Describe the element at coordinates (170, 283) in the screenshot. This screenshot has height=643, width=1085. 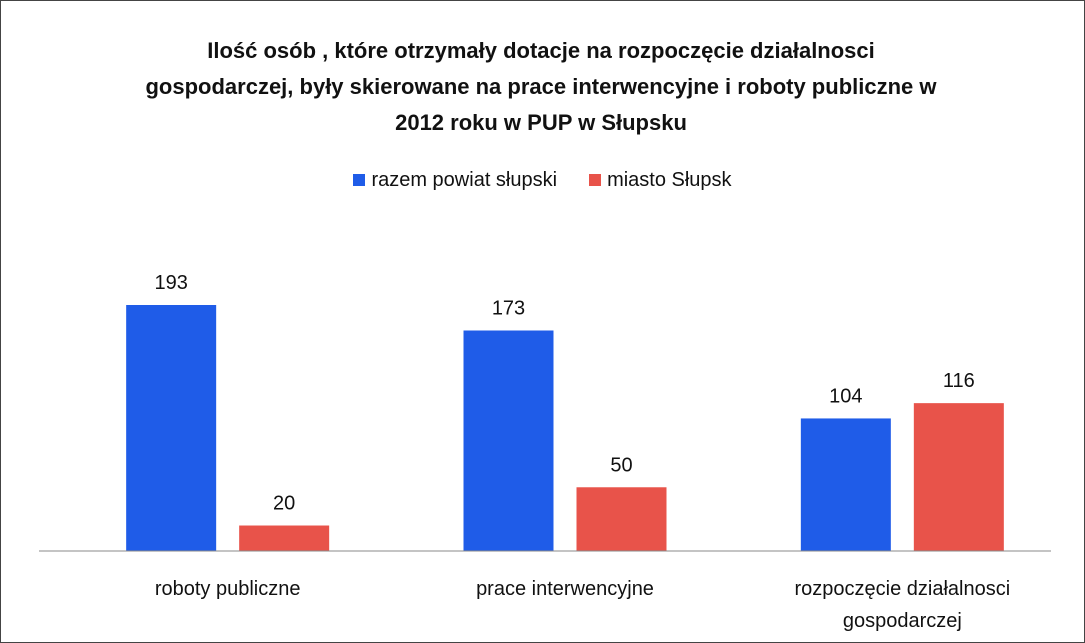
I see `value-label: 193` at that location.